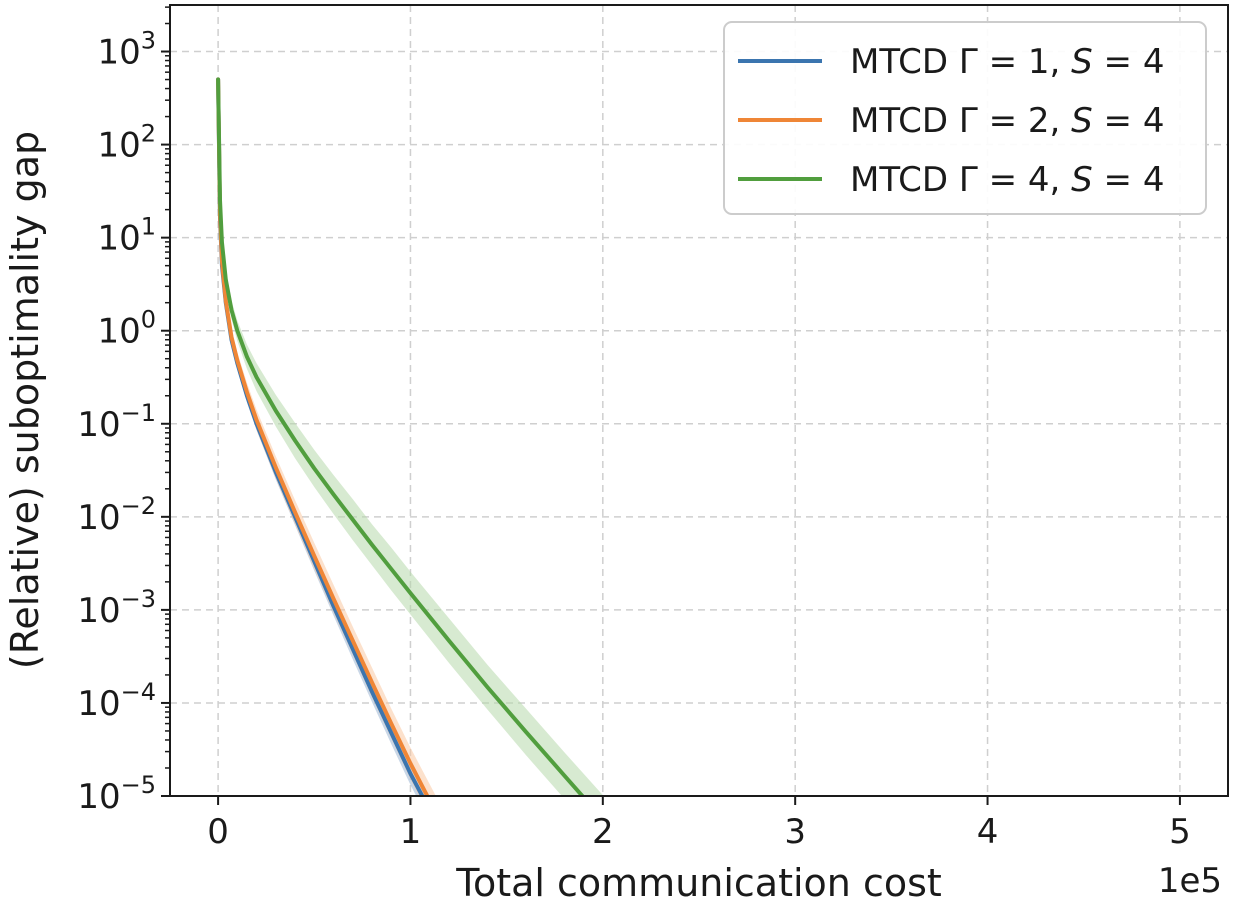  Describe the element at coordinates (1007, 62) in the screenshot. I see `legend-label-1: MTCD Γ = 1, S = 4` at that location.